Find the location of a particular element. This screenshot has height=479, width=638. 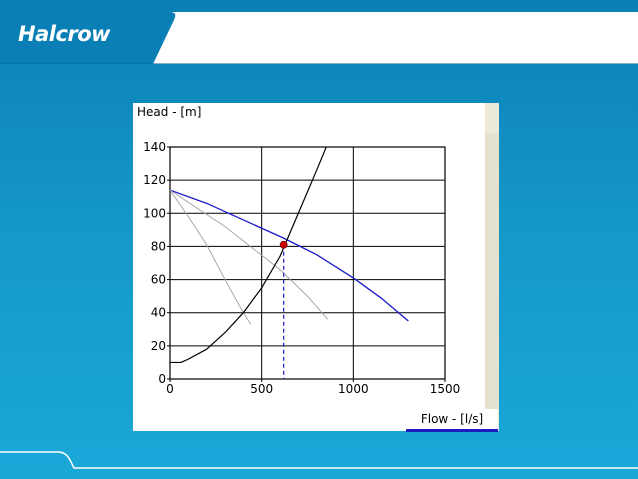

slide-footer is located at coordinates (319, 460).